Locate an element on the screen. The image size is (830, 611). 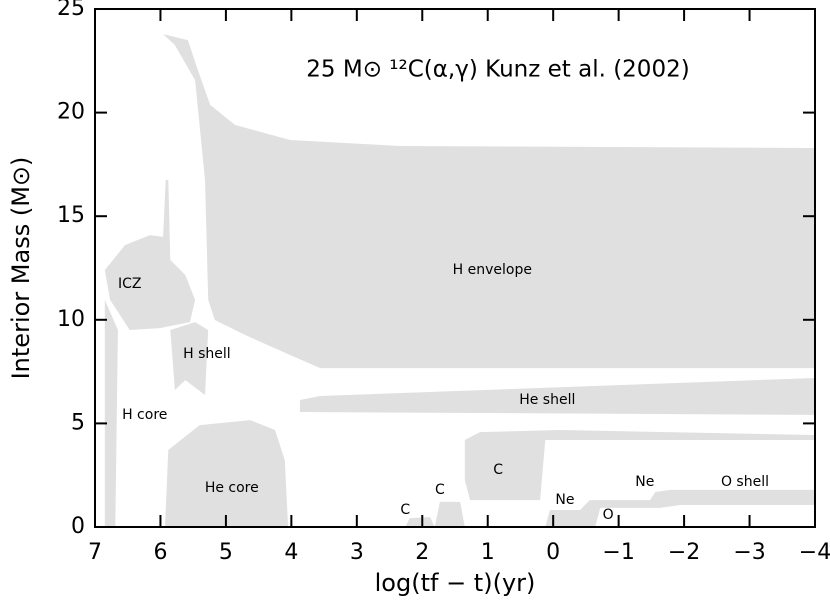
region-label: H envelope is located at coordinates (492, 270).